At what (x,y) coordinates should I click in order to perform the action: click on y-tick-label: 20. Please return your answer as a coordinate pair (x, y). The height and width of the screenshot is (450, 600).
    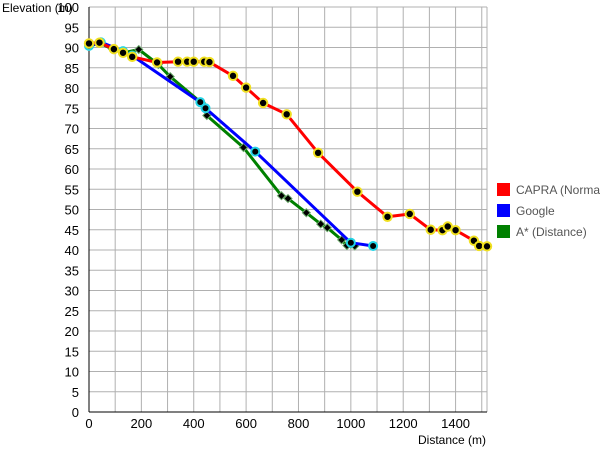
    Looking at the image, I should click on (72, 331).